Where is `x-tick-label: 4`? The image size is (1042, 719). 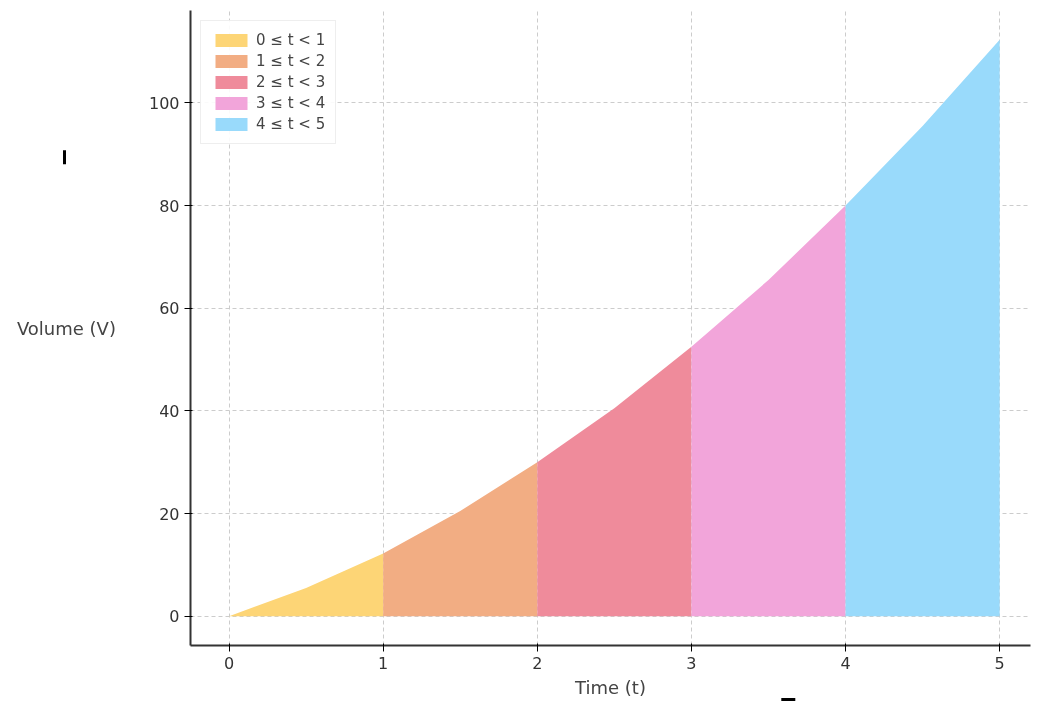 x-tick-label: 4 is located at coordinates (845, 663).